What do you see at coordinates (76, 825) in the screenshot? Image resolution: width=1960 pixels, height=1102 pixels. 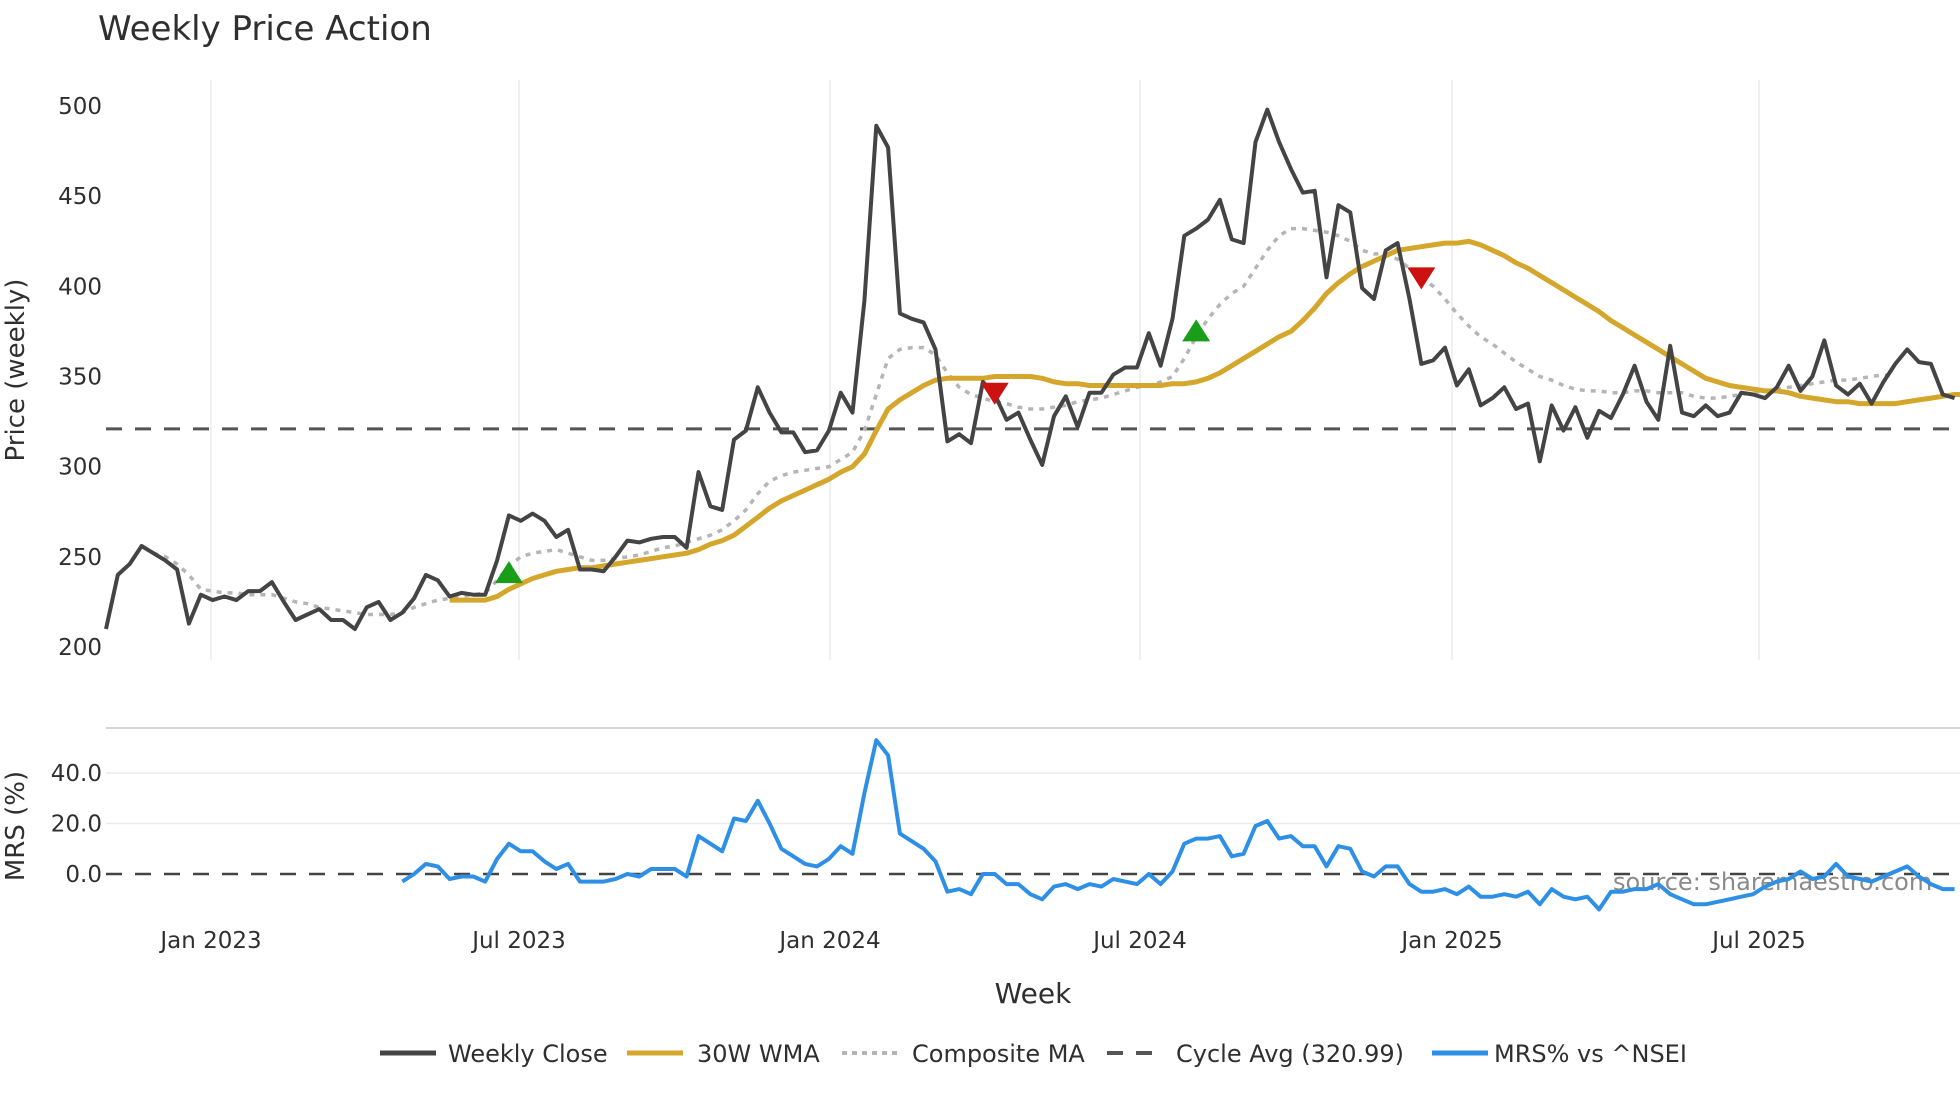 I see `mrs-y-tick: 20.0` at bounding box center [76, 825].